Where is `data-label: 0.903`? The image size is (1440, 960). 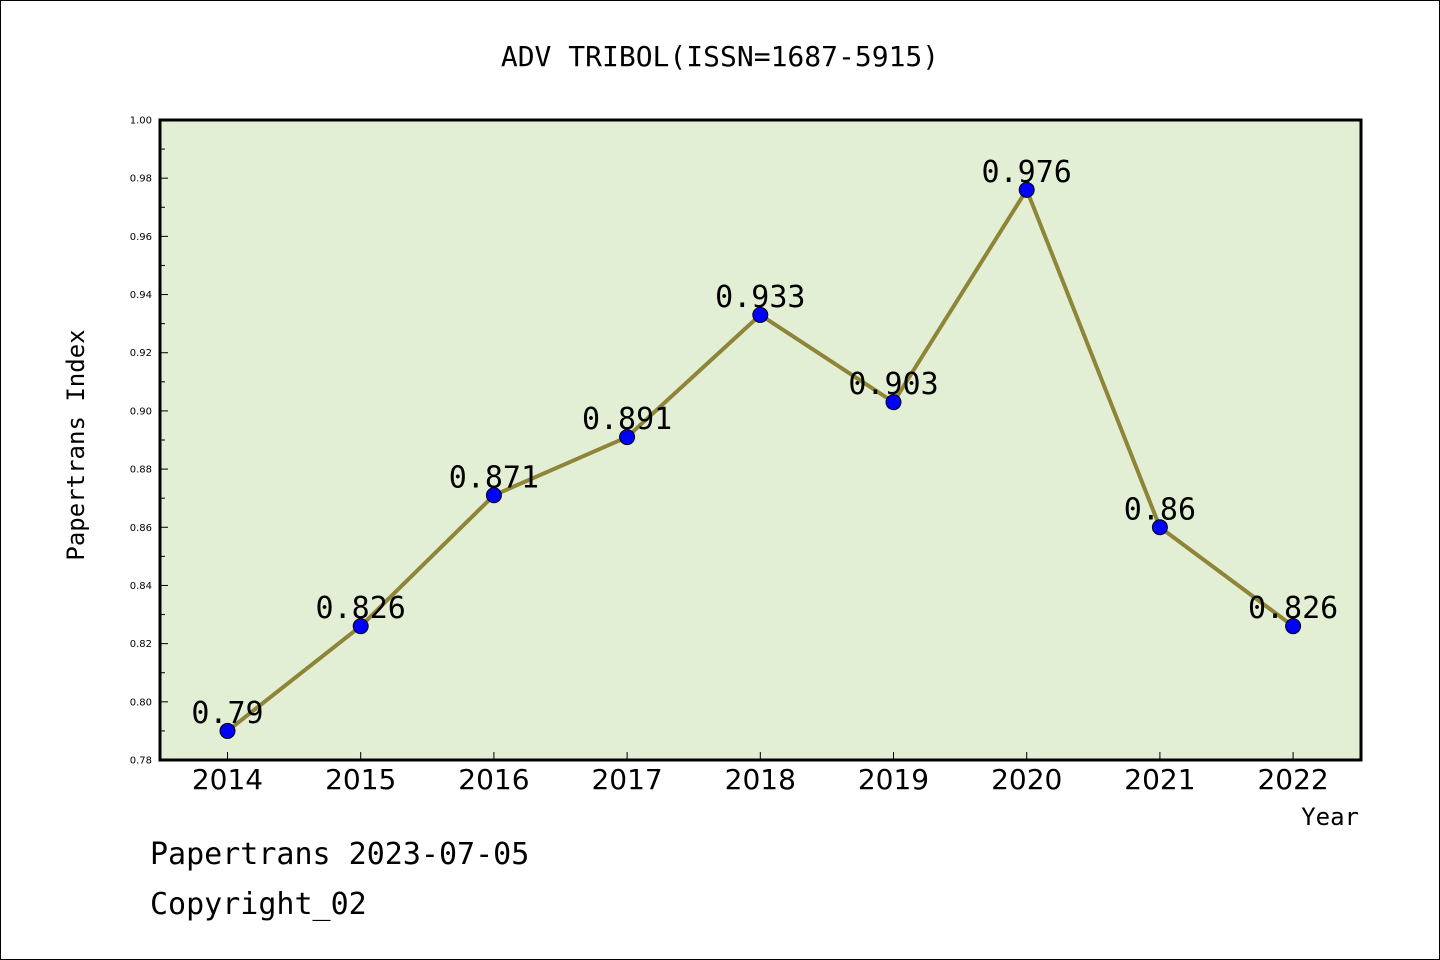
data-label: 0.903 is located at coordinates (893, 384).